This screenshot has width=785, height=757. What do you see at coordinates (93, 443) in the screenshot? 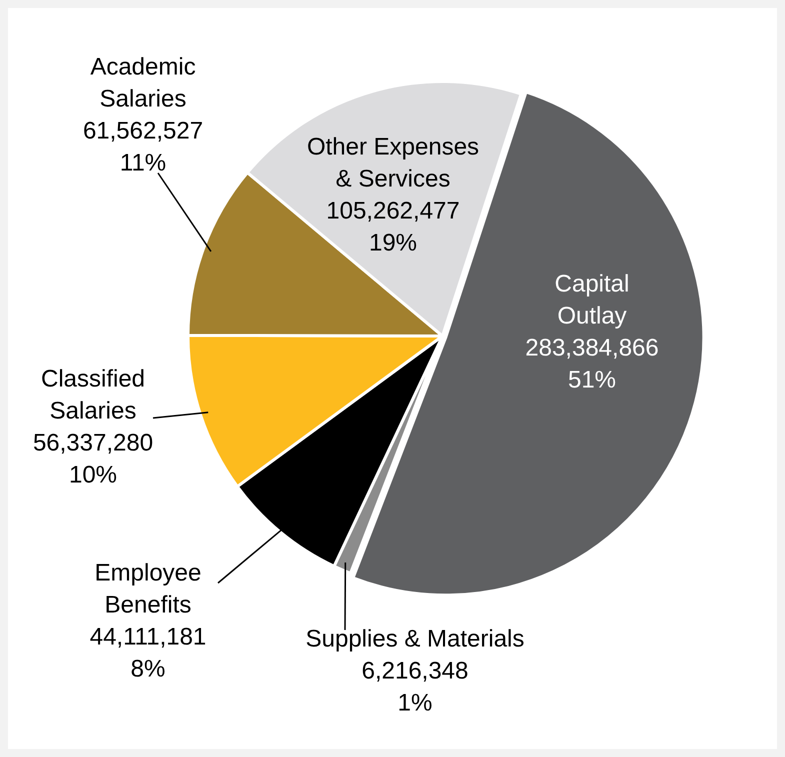
I see `data-label: 56,337,280` at bounding box center [93, 443].